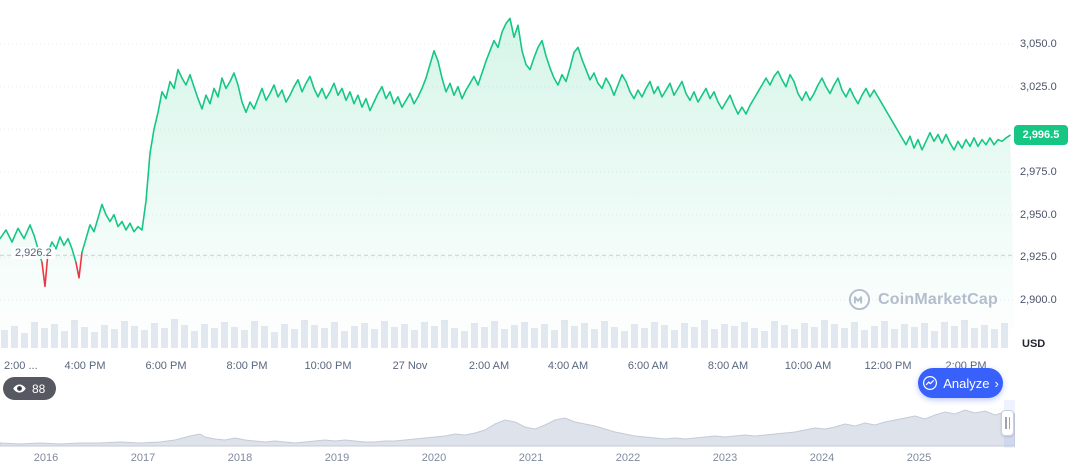  I want to click on navigator-brush-handle, so click(1007, 423).